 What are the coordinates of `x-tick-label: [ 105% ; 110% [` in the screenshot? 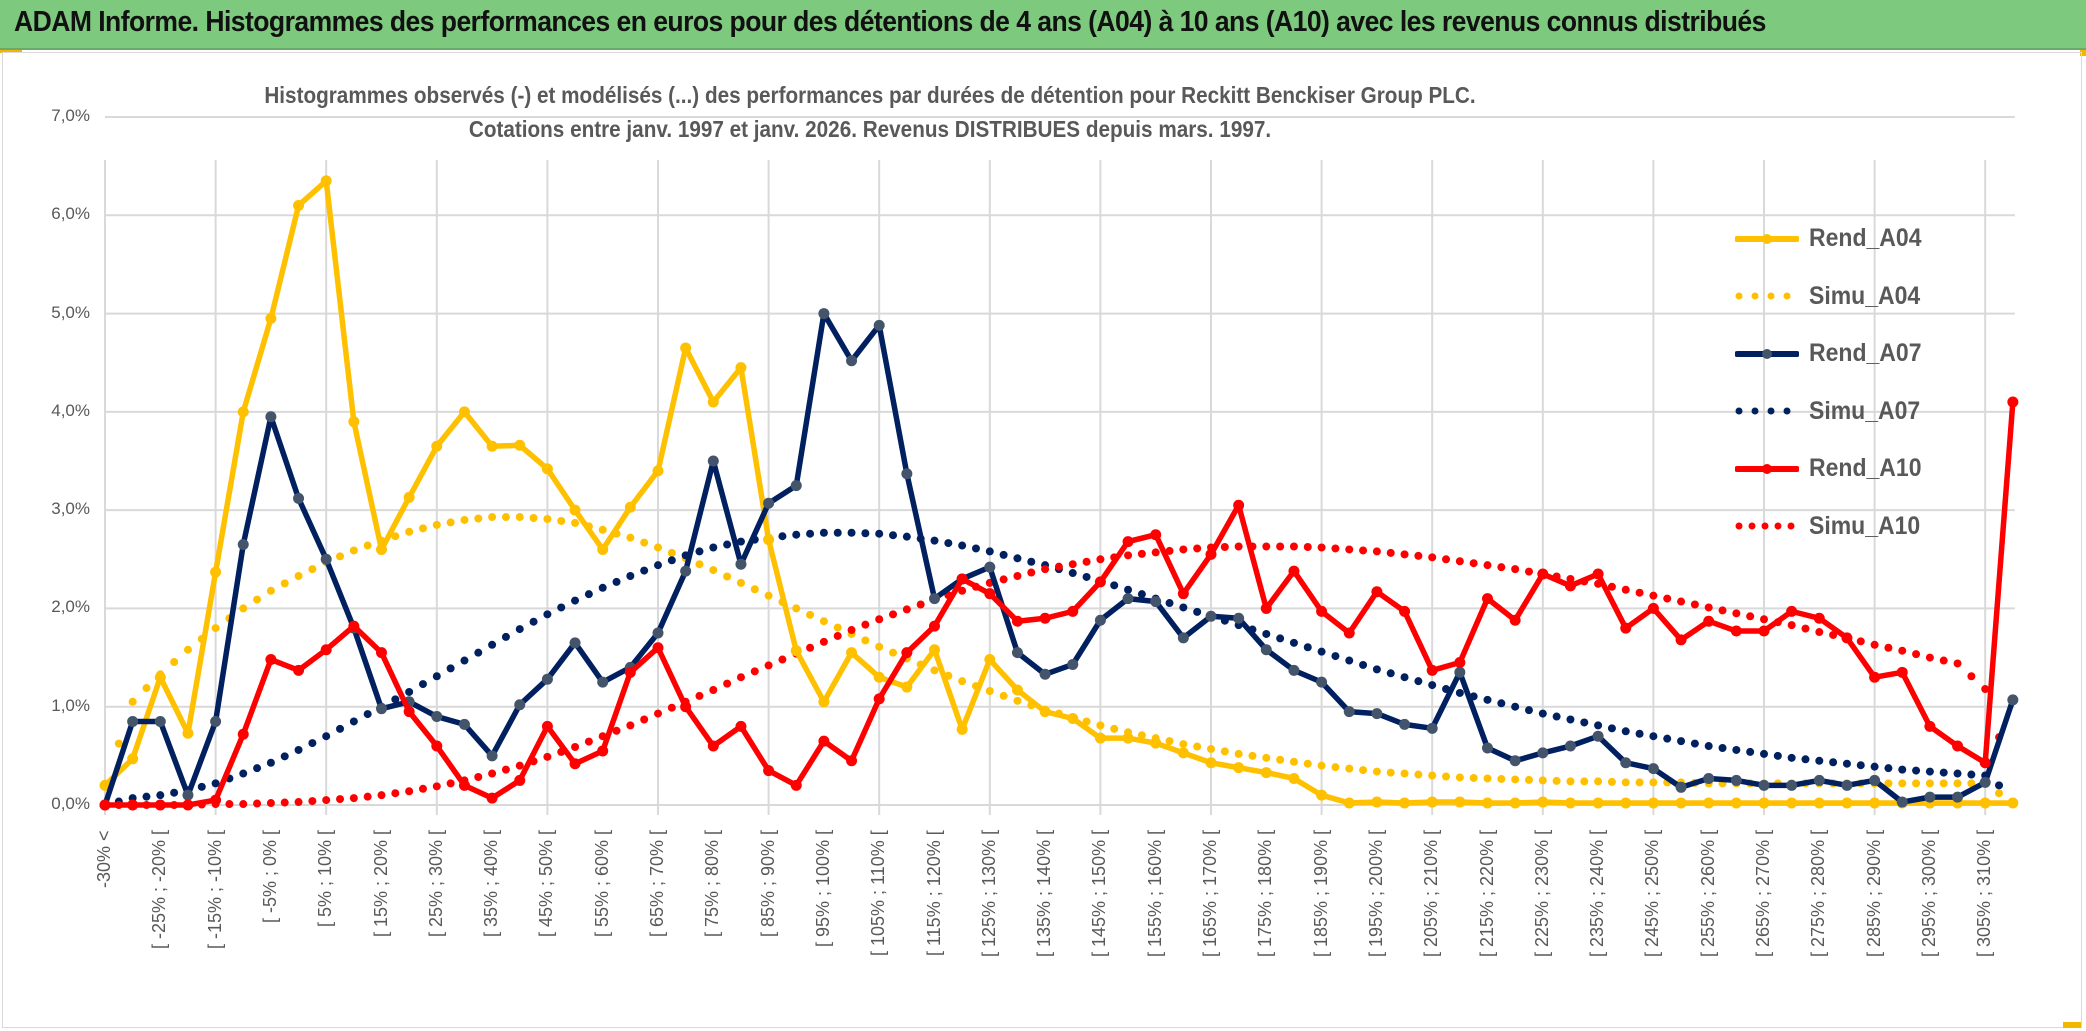 It's located at (878, 893).